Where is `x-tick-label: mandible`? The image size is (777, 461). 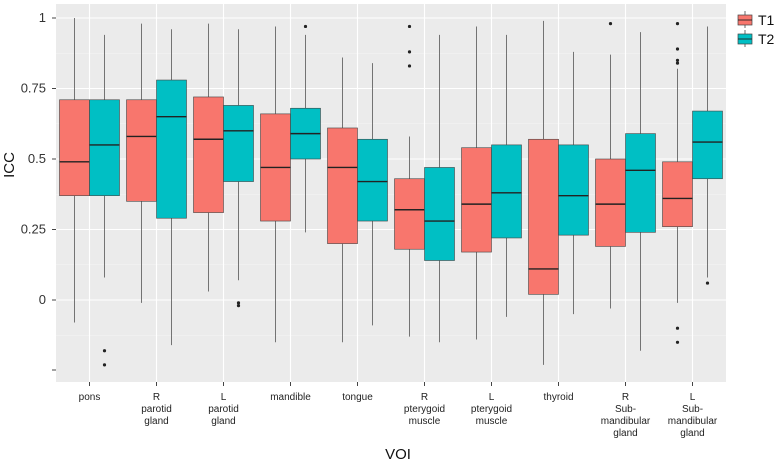
x-tick-label: mandible is located at coordinates (290, 397).